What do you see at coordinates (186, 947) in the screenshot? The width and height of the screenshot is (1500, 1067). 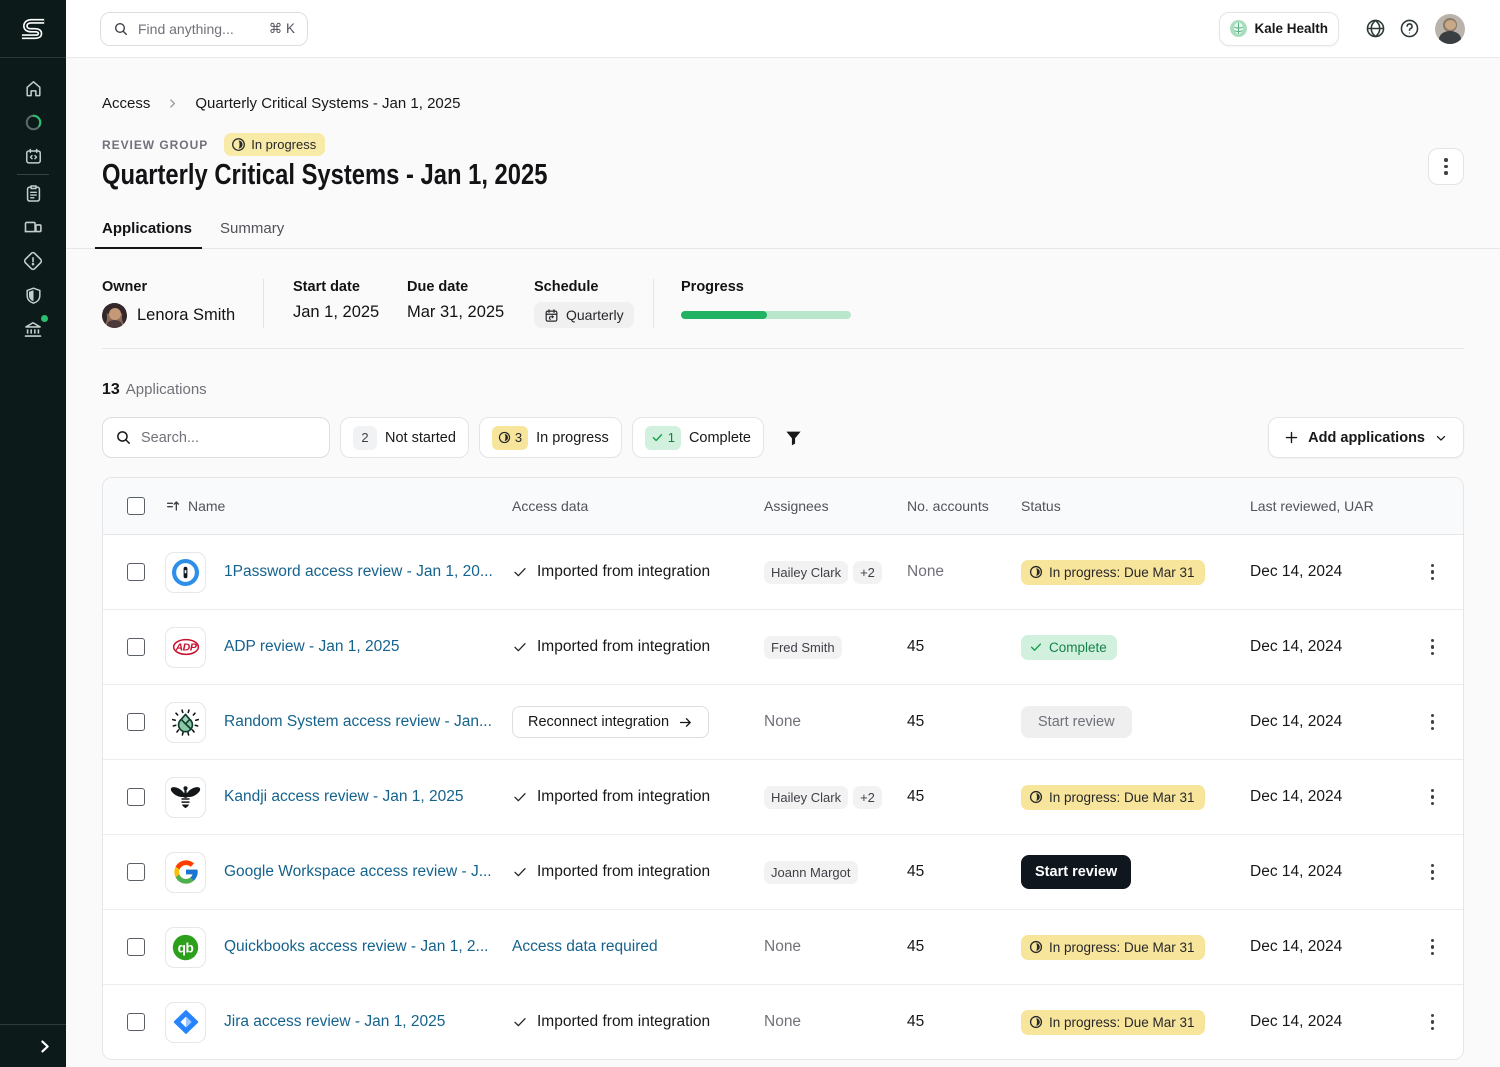 I see `svg-text: qb` at bounding box center [186, 947].